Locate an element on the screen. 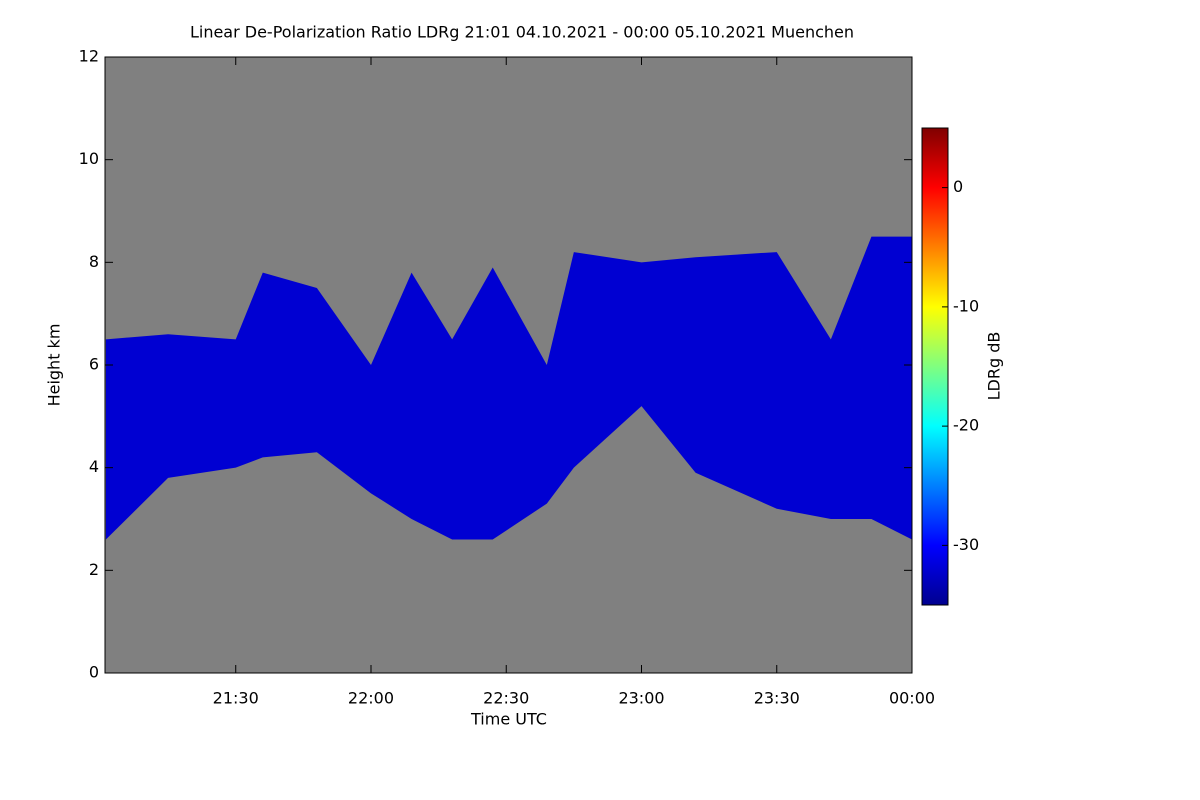 This screenshot has width=1200, height=800. x-tick-label: 23:30 is located at coordinates (777, 698).